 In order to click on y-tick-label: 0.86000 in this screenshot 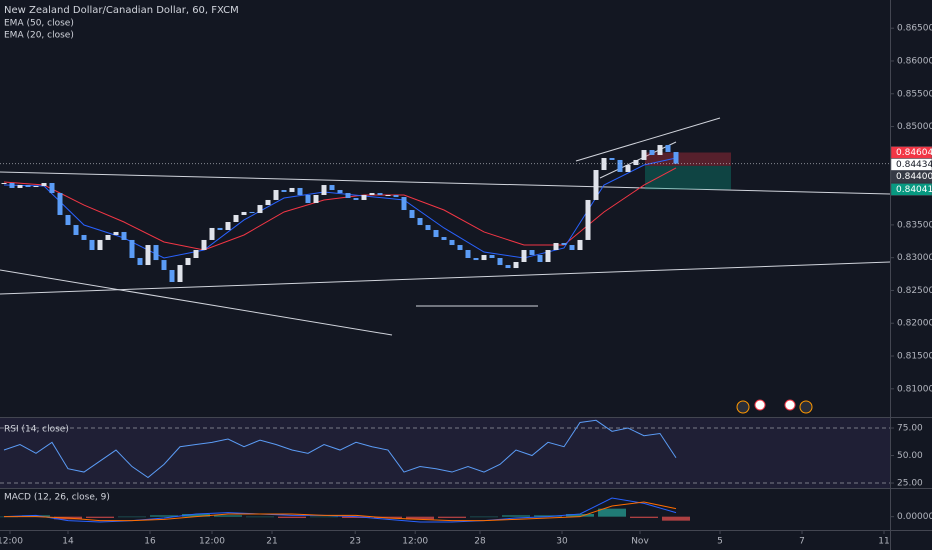, I will do `click(914, 61)`.